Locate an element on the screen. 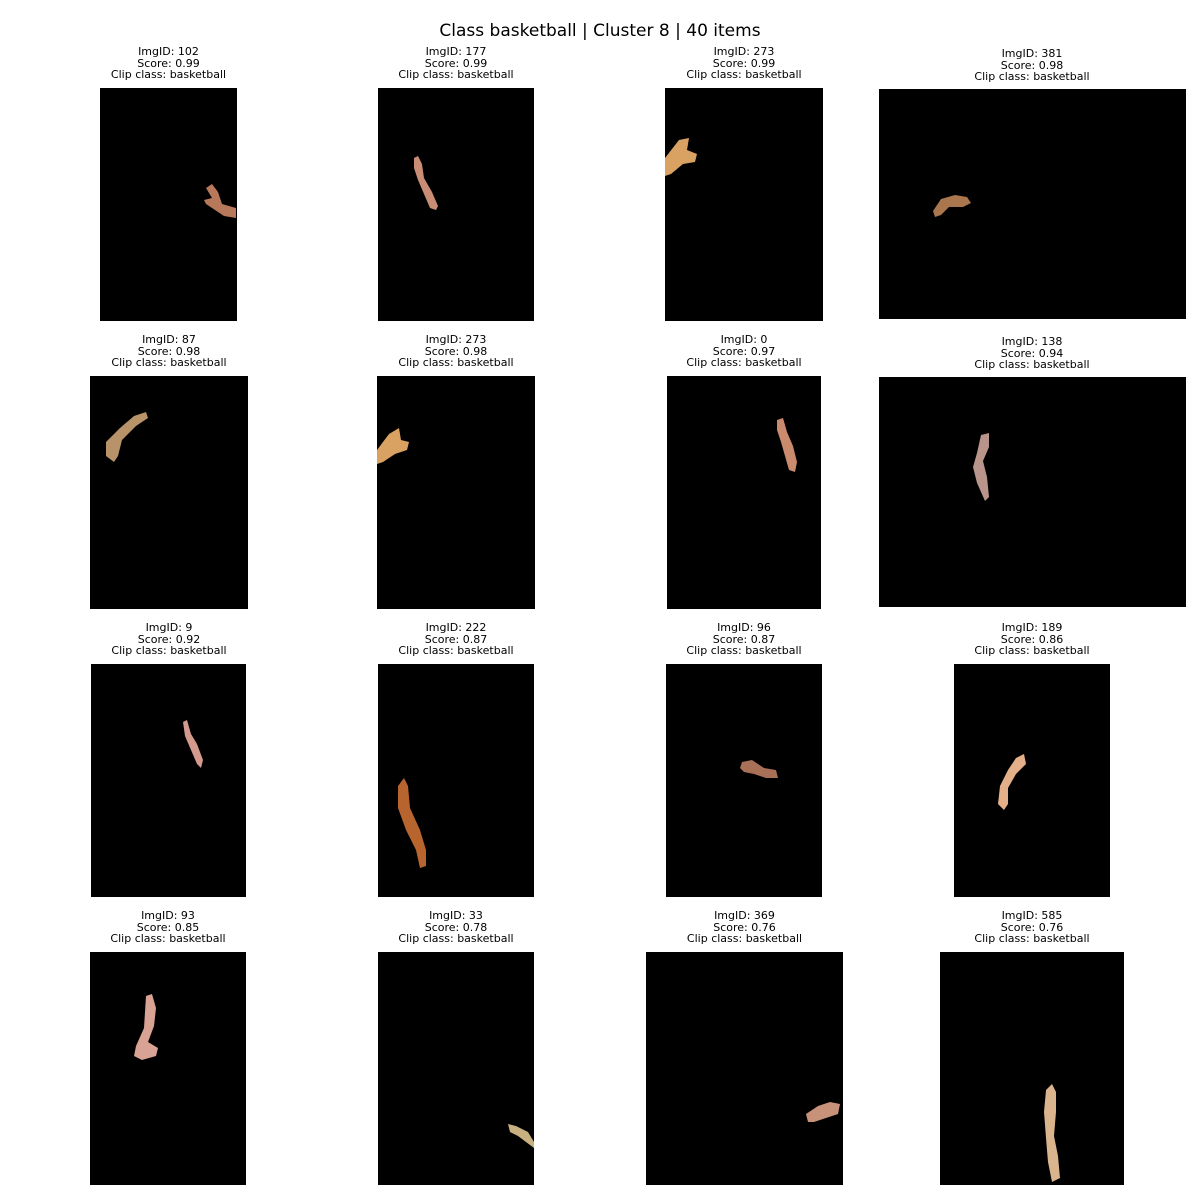 The height and width of the screenshot is (1200, 1200). tile-img-id: ImgID: 585 is located at coordinates (1032, 915).